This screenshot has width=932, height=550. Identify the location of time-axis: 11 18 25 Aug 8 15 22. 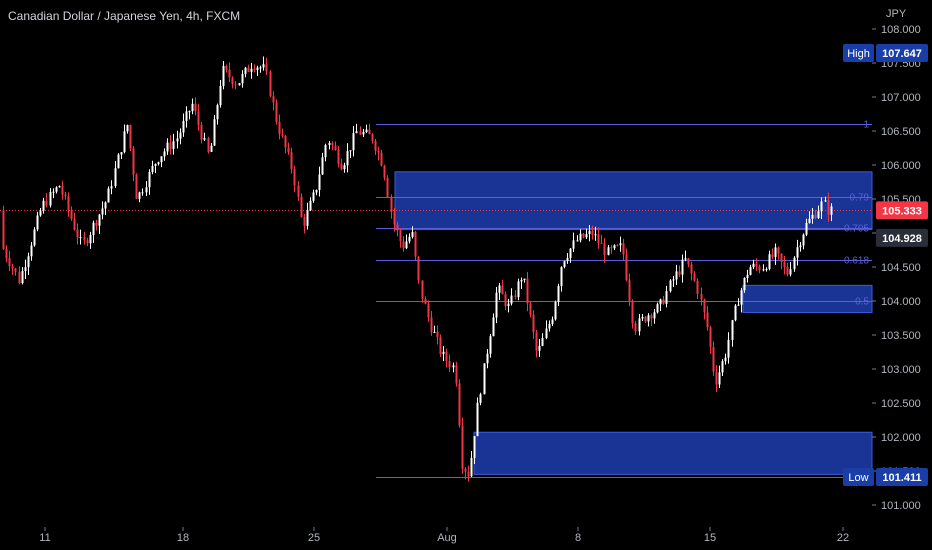
(444, 535).